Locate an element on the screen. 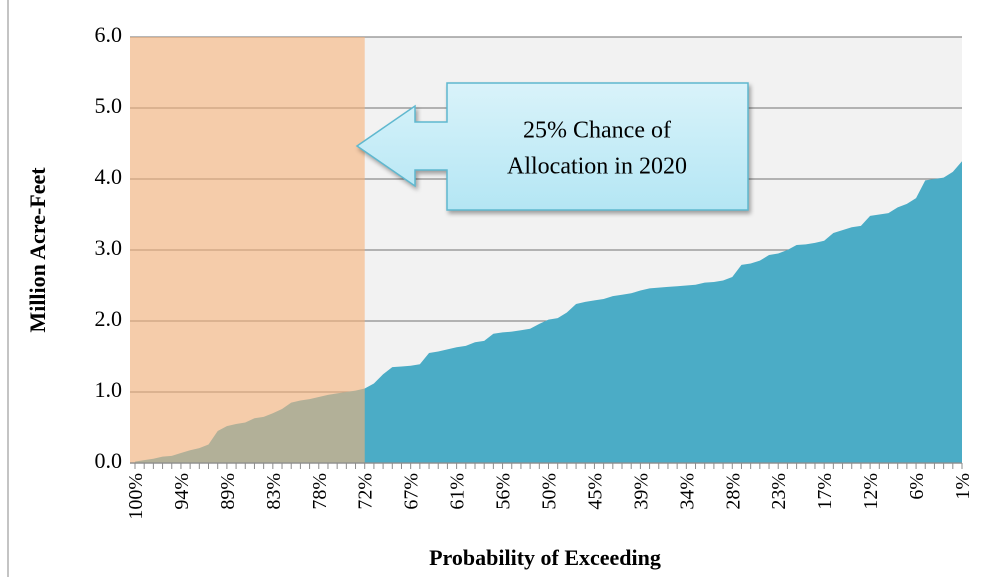  y-axis-title: Million Acre-Feet is located at coordinates (37, 250).